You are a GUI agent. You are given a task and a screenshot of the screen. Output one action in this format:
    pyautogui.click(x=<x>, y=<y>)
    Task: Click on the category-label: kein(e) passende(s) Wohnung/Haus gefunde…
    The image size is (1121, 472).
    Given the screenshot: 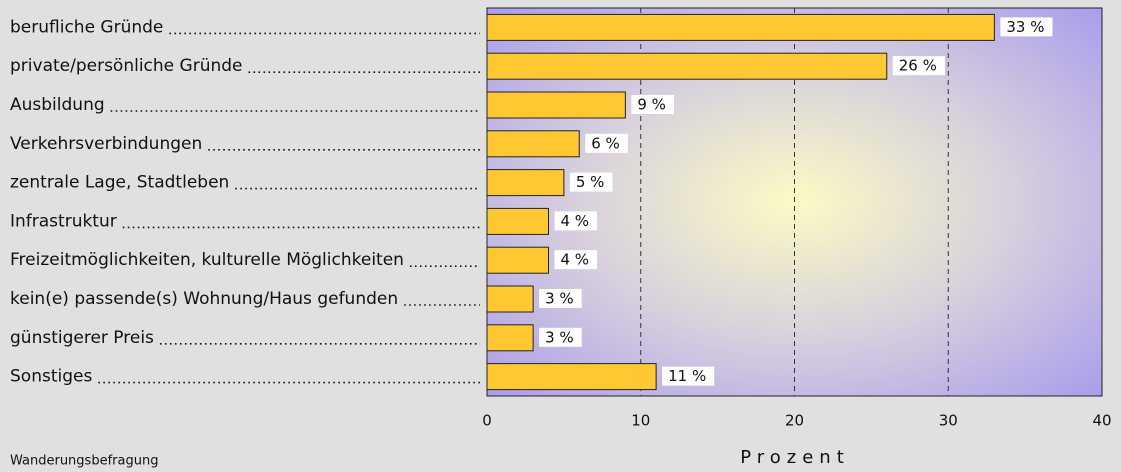 What is the action you would take?
    pyautogui.click(x=204, y=299)
    